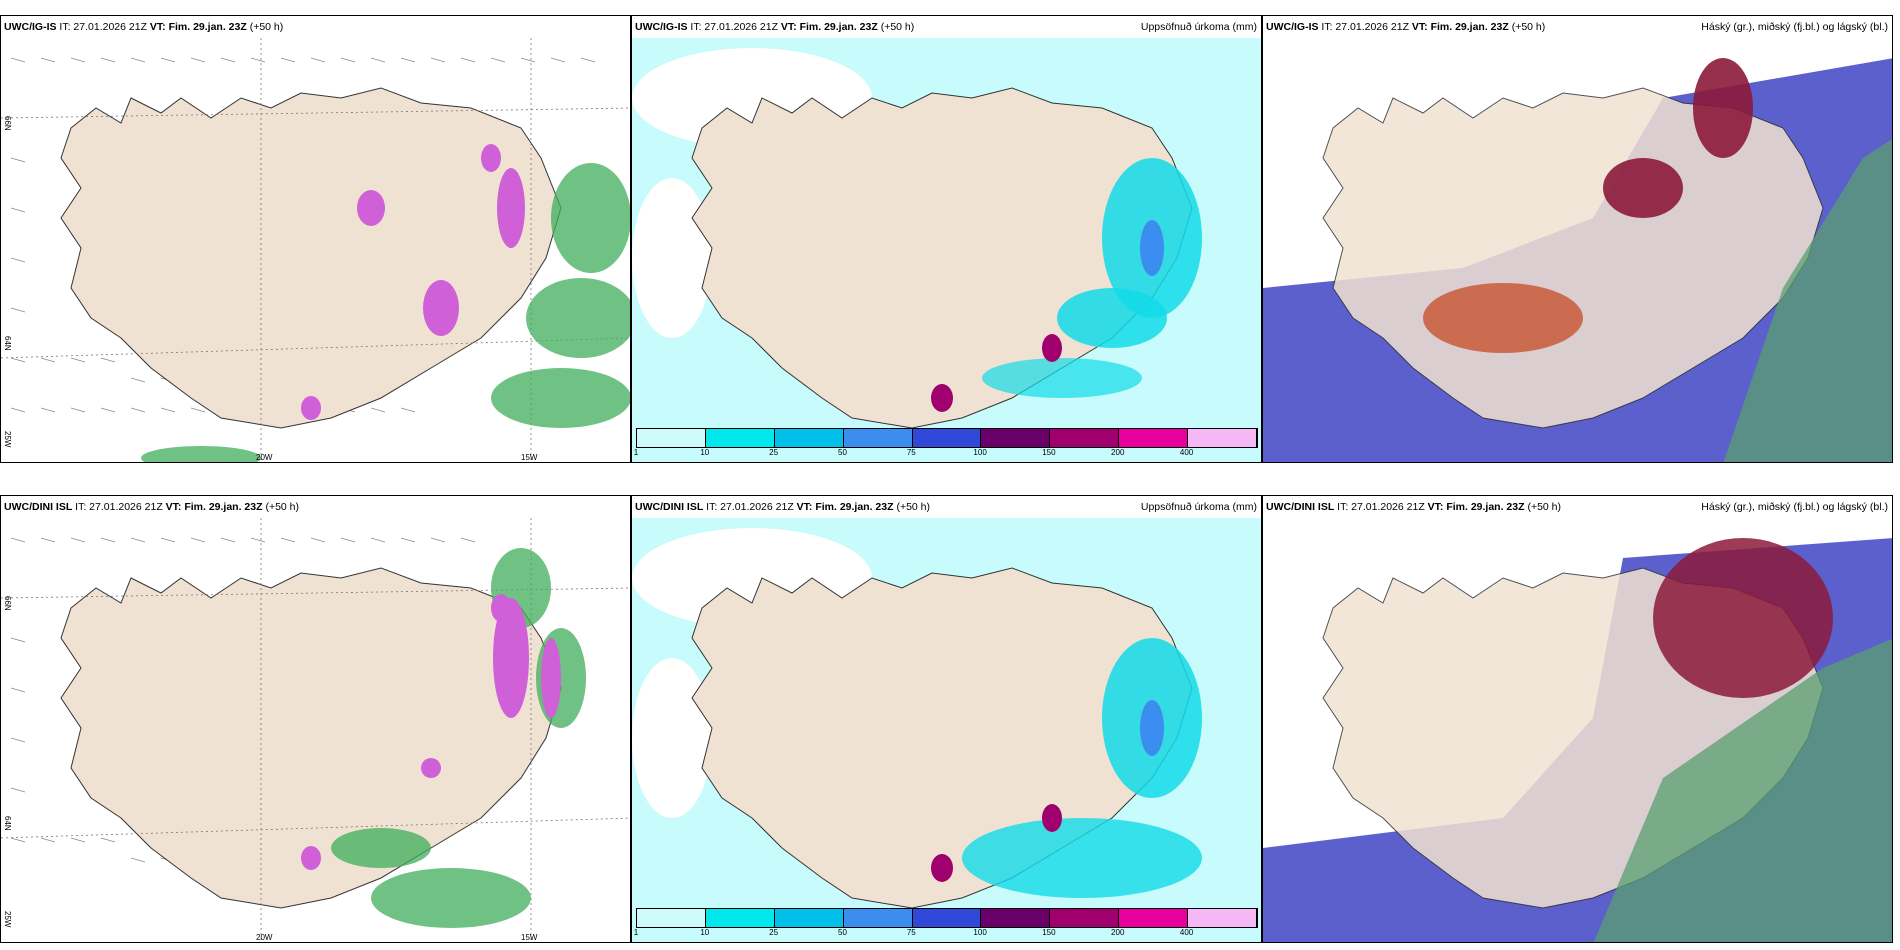 This screenshot has height=950, width=1900. What do you see at coordinates (243, 700) in the screenshot?
I see `wind-barbs` at bounding box center [243, 700].